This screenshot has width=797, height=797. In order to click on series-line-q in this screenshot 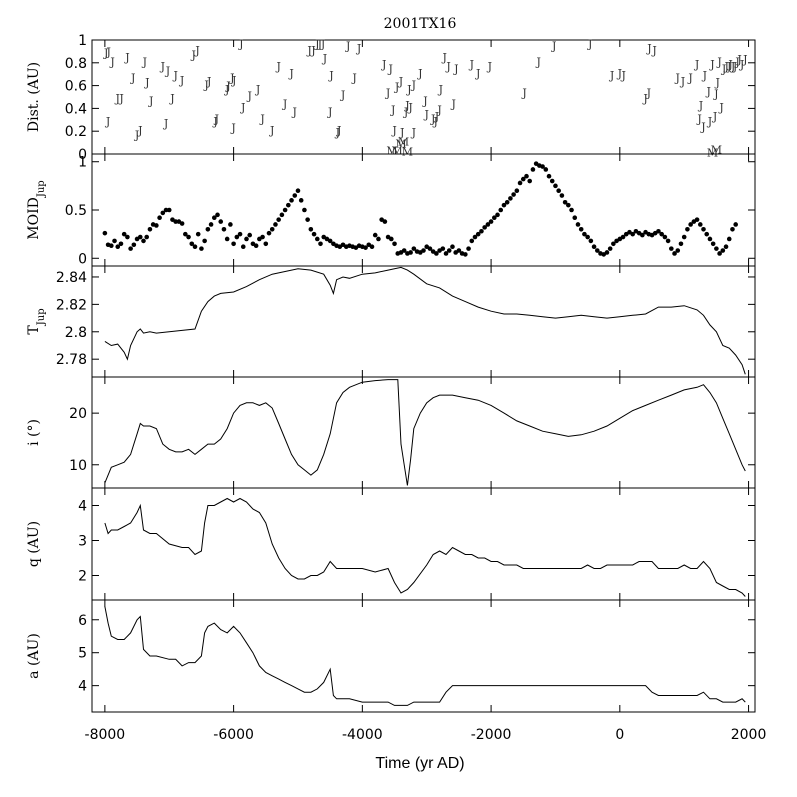, I will do `click(425, 547)`.